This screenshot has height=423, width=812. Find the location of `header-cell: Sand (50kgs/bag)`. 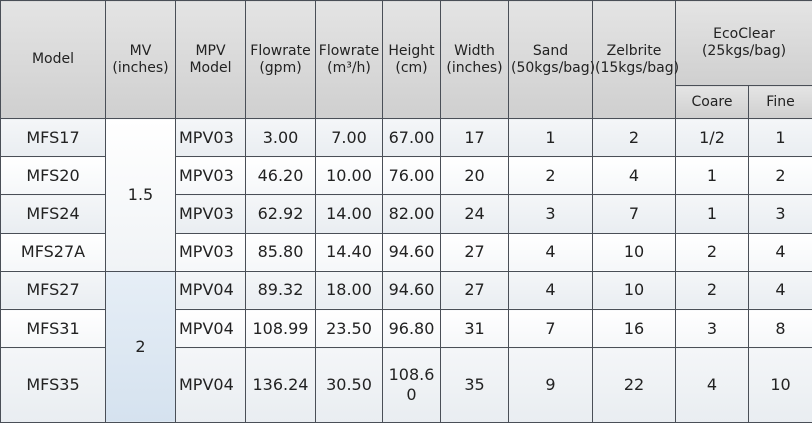

header-cell: Sand (50kgs/bag) is located at coordinates (552, 59).